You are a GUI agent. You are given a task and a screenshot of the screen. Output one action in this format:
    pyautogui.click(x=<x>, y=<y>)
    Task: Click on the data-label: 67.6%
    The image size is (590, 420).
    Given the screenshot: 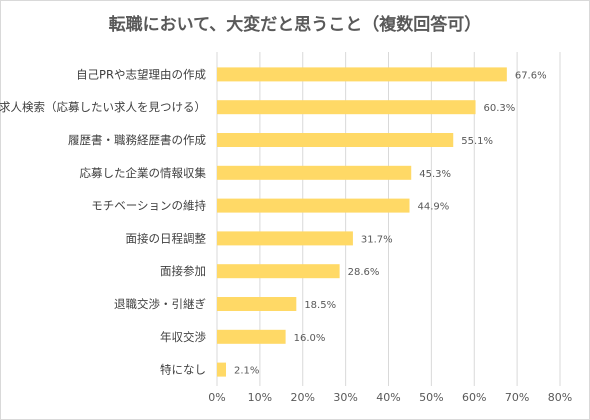 What is the action you would take?
    pyautogui.click(x=531, y=75)
    